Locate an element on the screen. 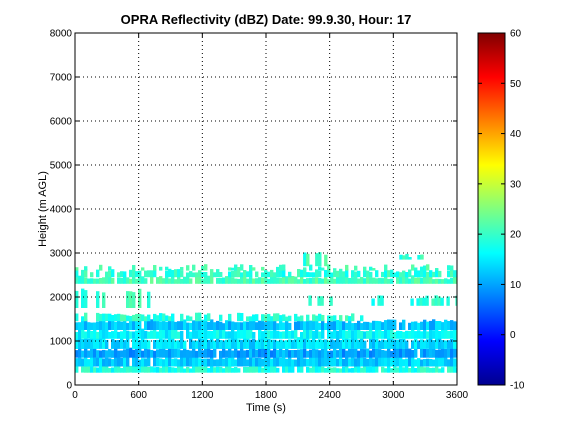  x-tick-label: 0 is located at coordinates (75, 395).